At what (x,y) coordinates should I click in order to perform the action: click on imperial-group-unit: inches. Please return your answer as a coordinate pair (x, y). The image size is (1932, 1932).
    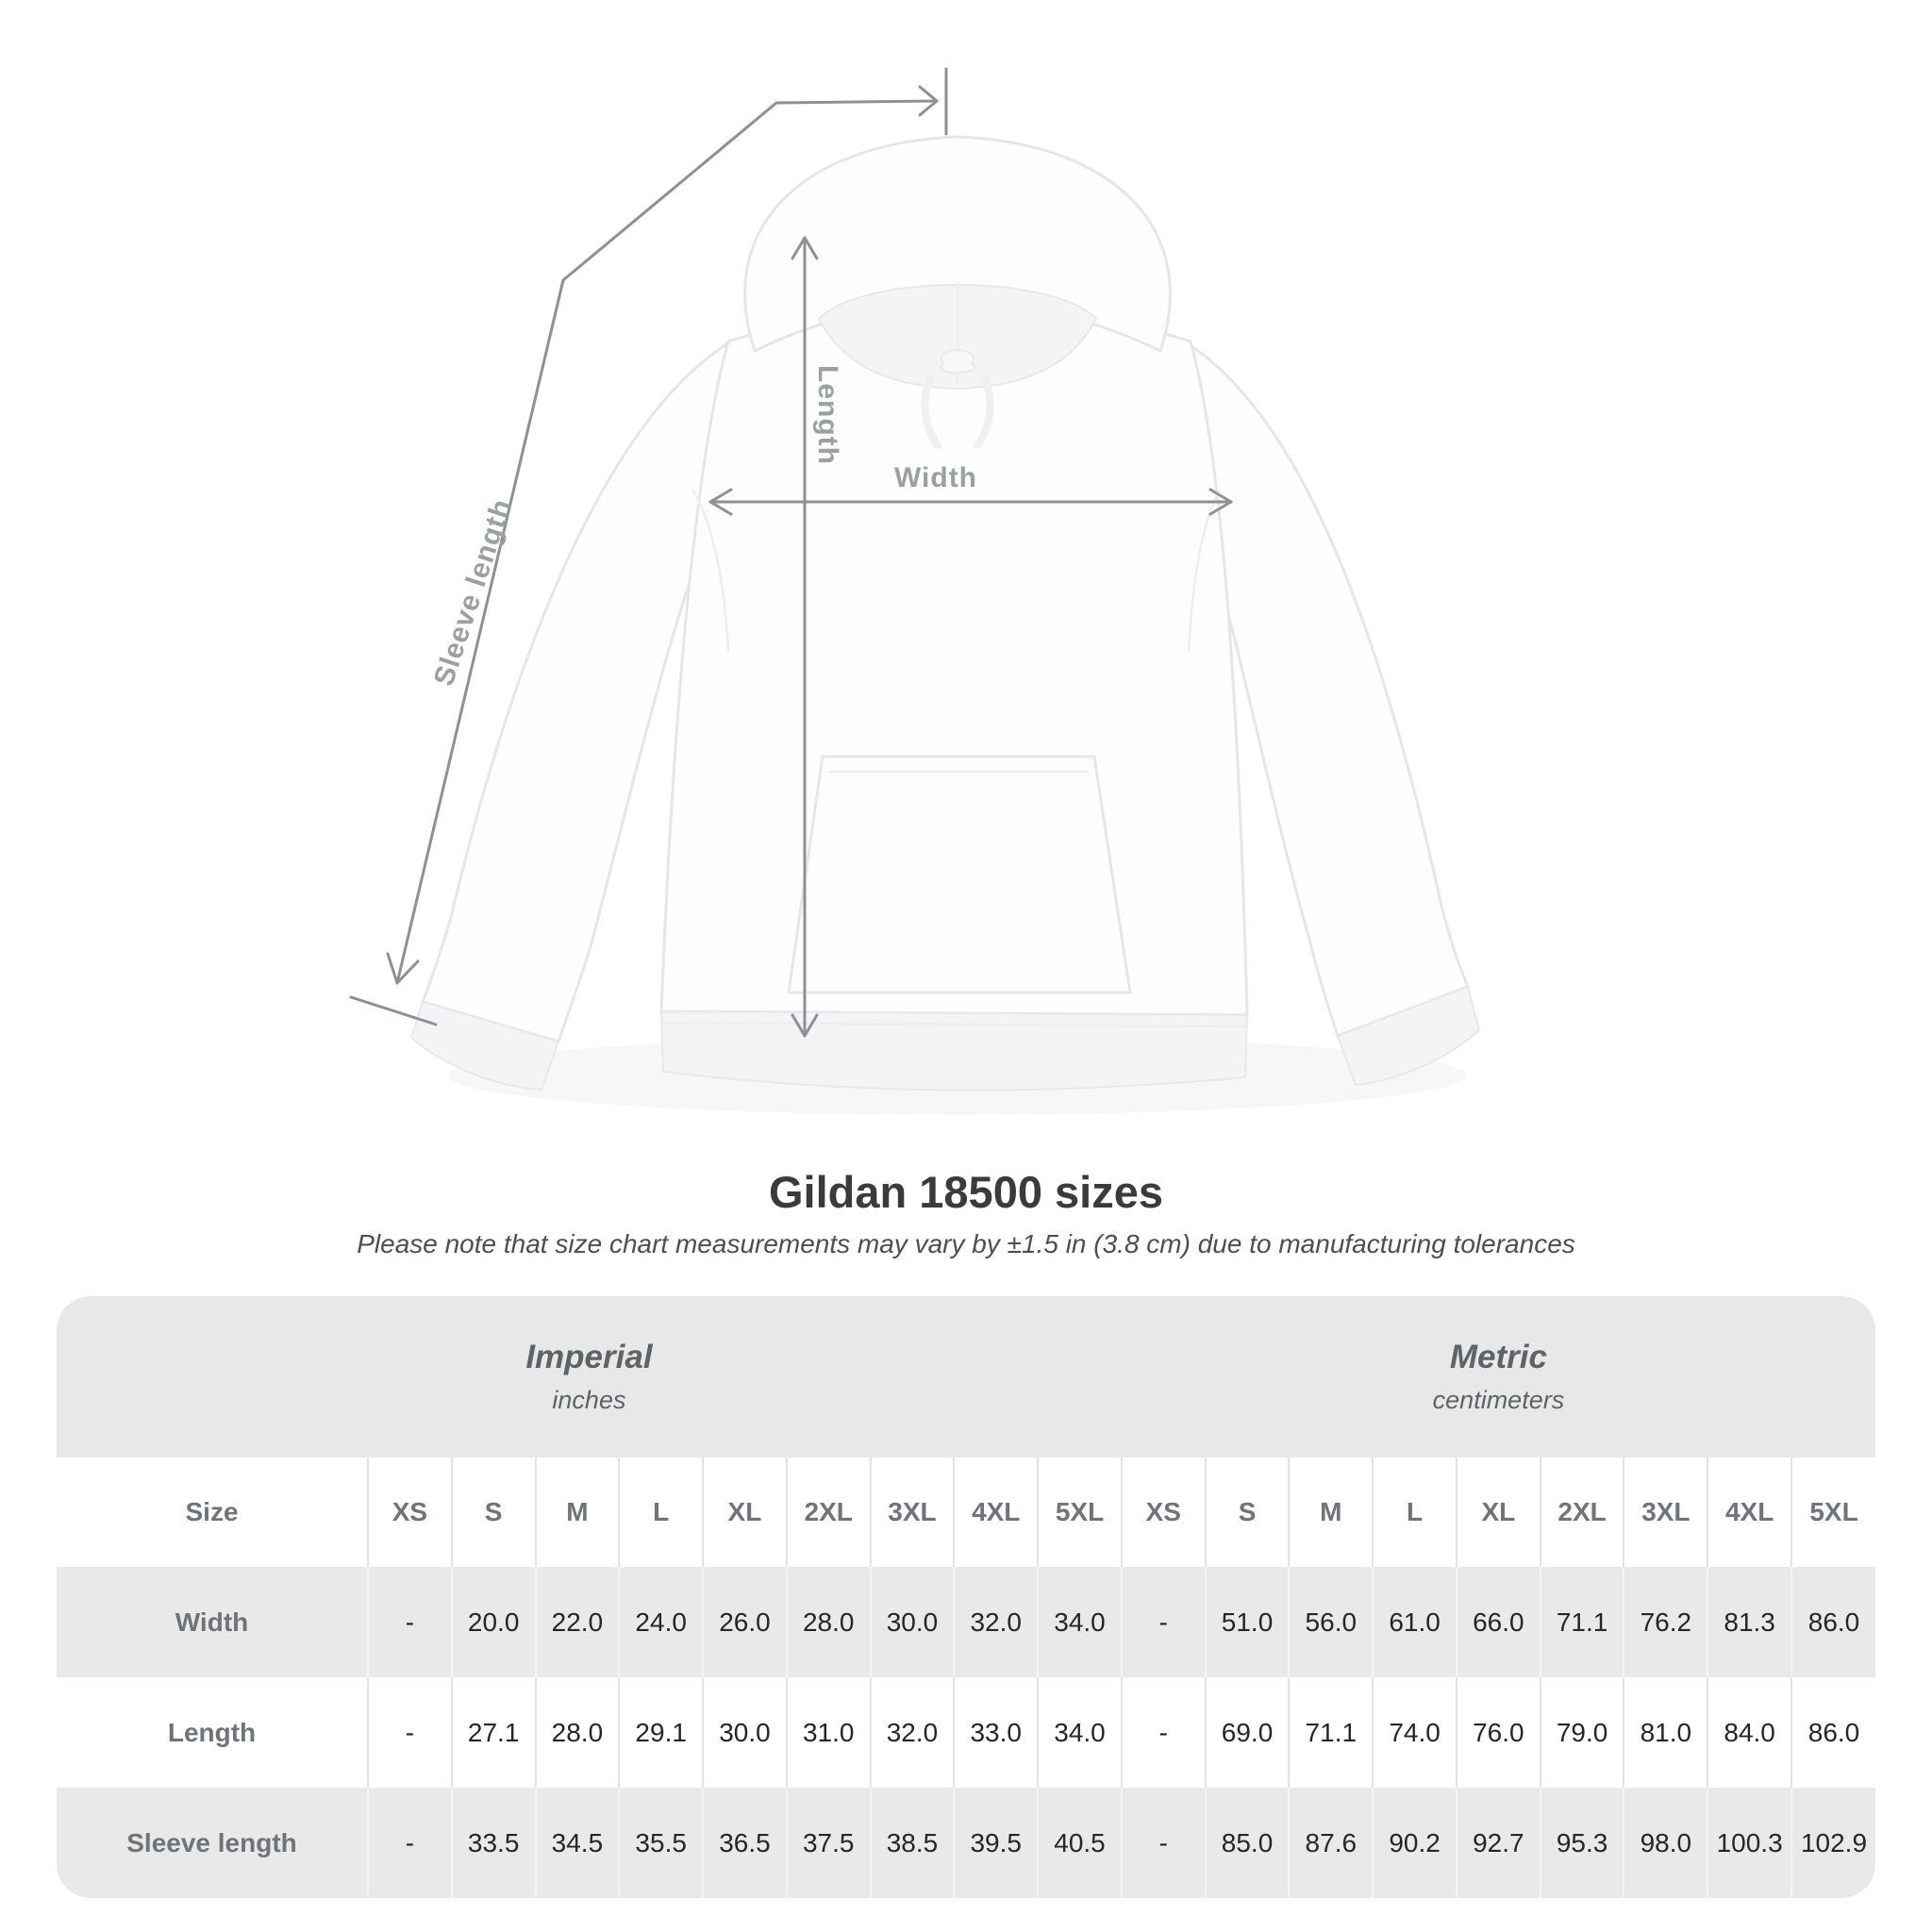
    Looking at the image, I should click on (589, 1400).